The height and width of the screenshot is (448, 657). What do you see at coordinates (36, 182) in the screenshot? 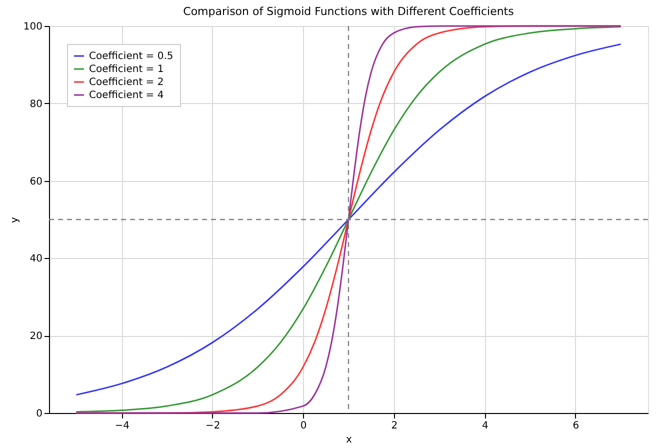
I see `y-tick-label: 60` at bounding box center [36, 182].